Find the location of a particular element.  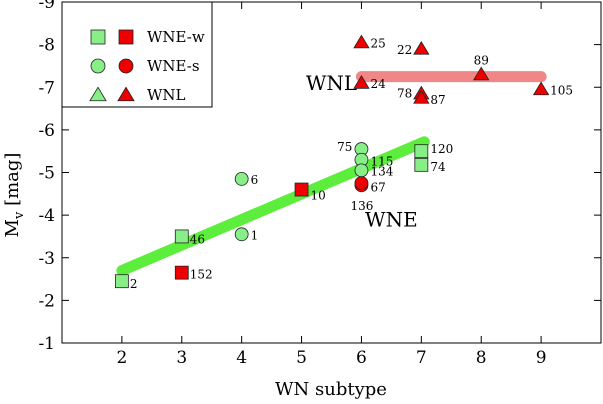

point-label: 105 is located at coordinates (561, 90).